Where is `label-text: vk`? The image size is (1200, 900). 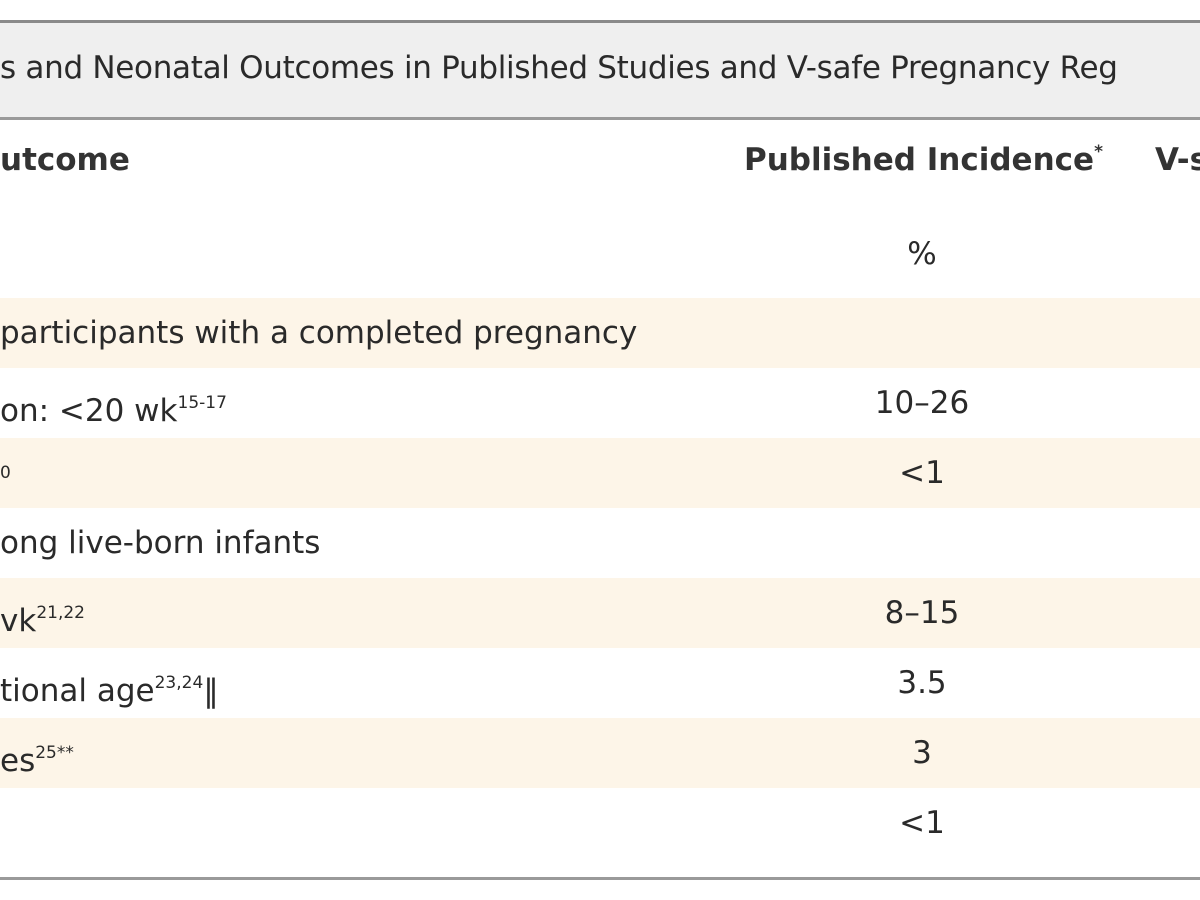
label-text: vk is located at coordinates (18, 621).